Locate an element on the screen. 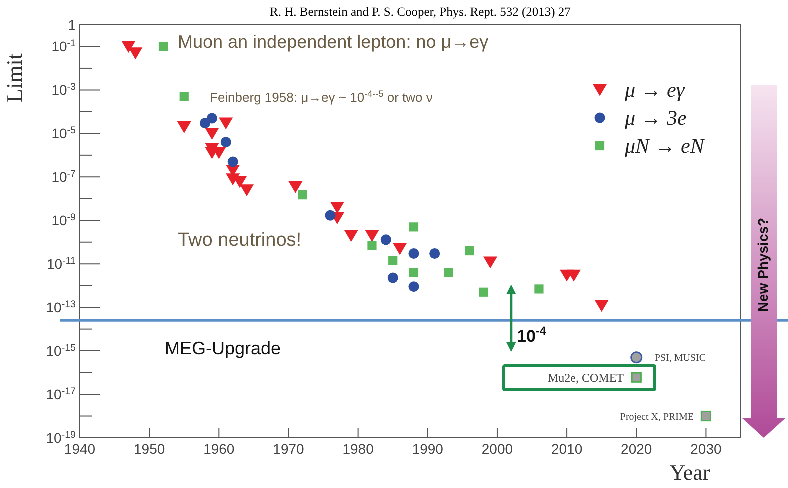 This screenshot has height=488, width=788. annotation: Two neutrinos! is located at coordinates (240, 240).